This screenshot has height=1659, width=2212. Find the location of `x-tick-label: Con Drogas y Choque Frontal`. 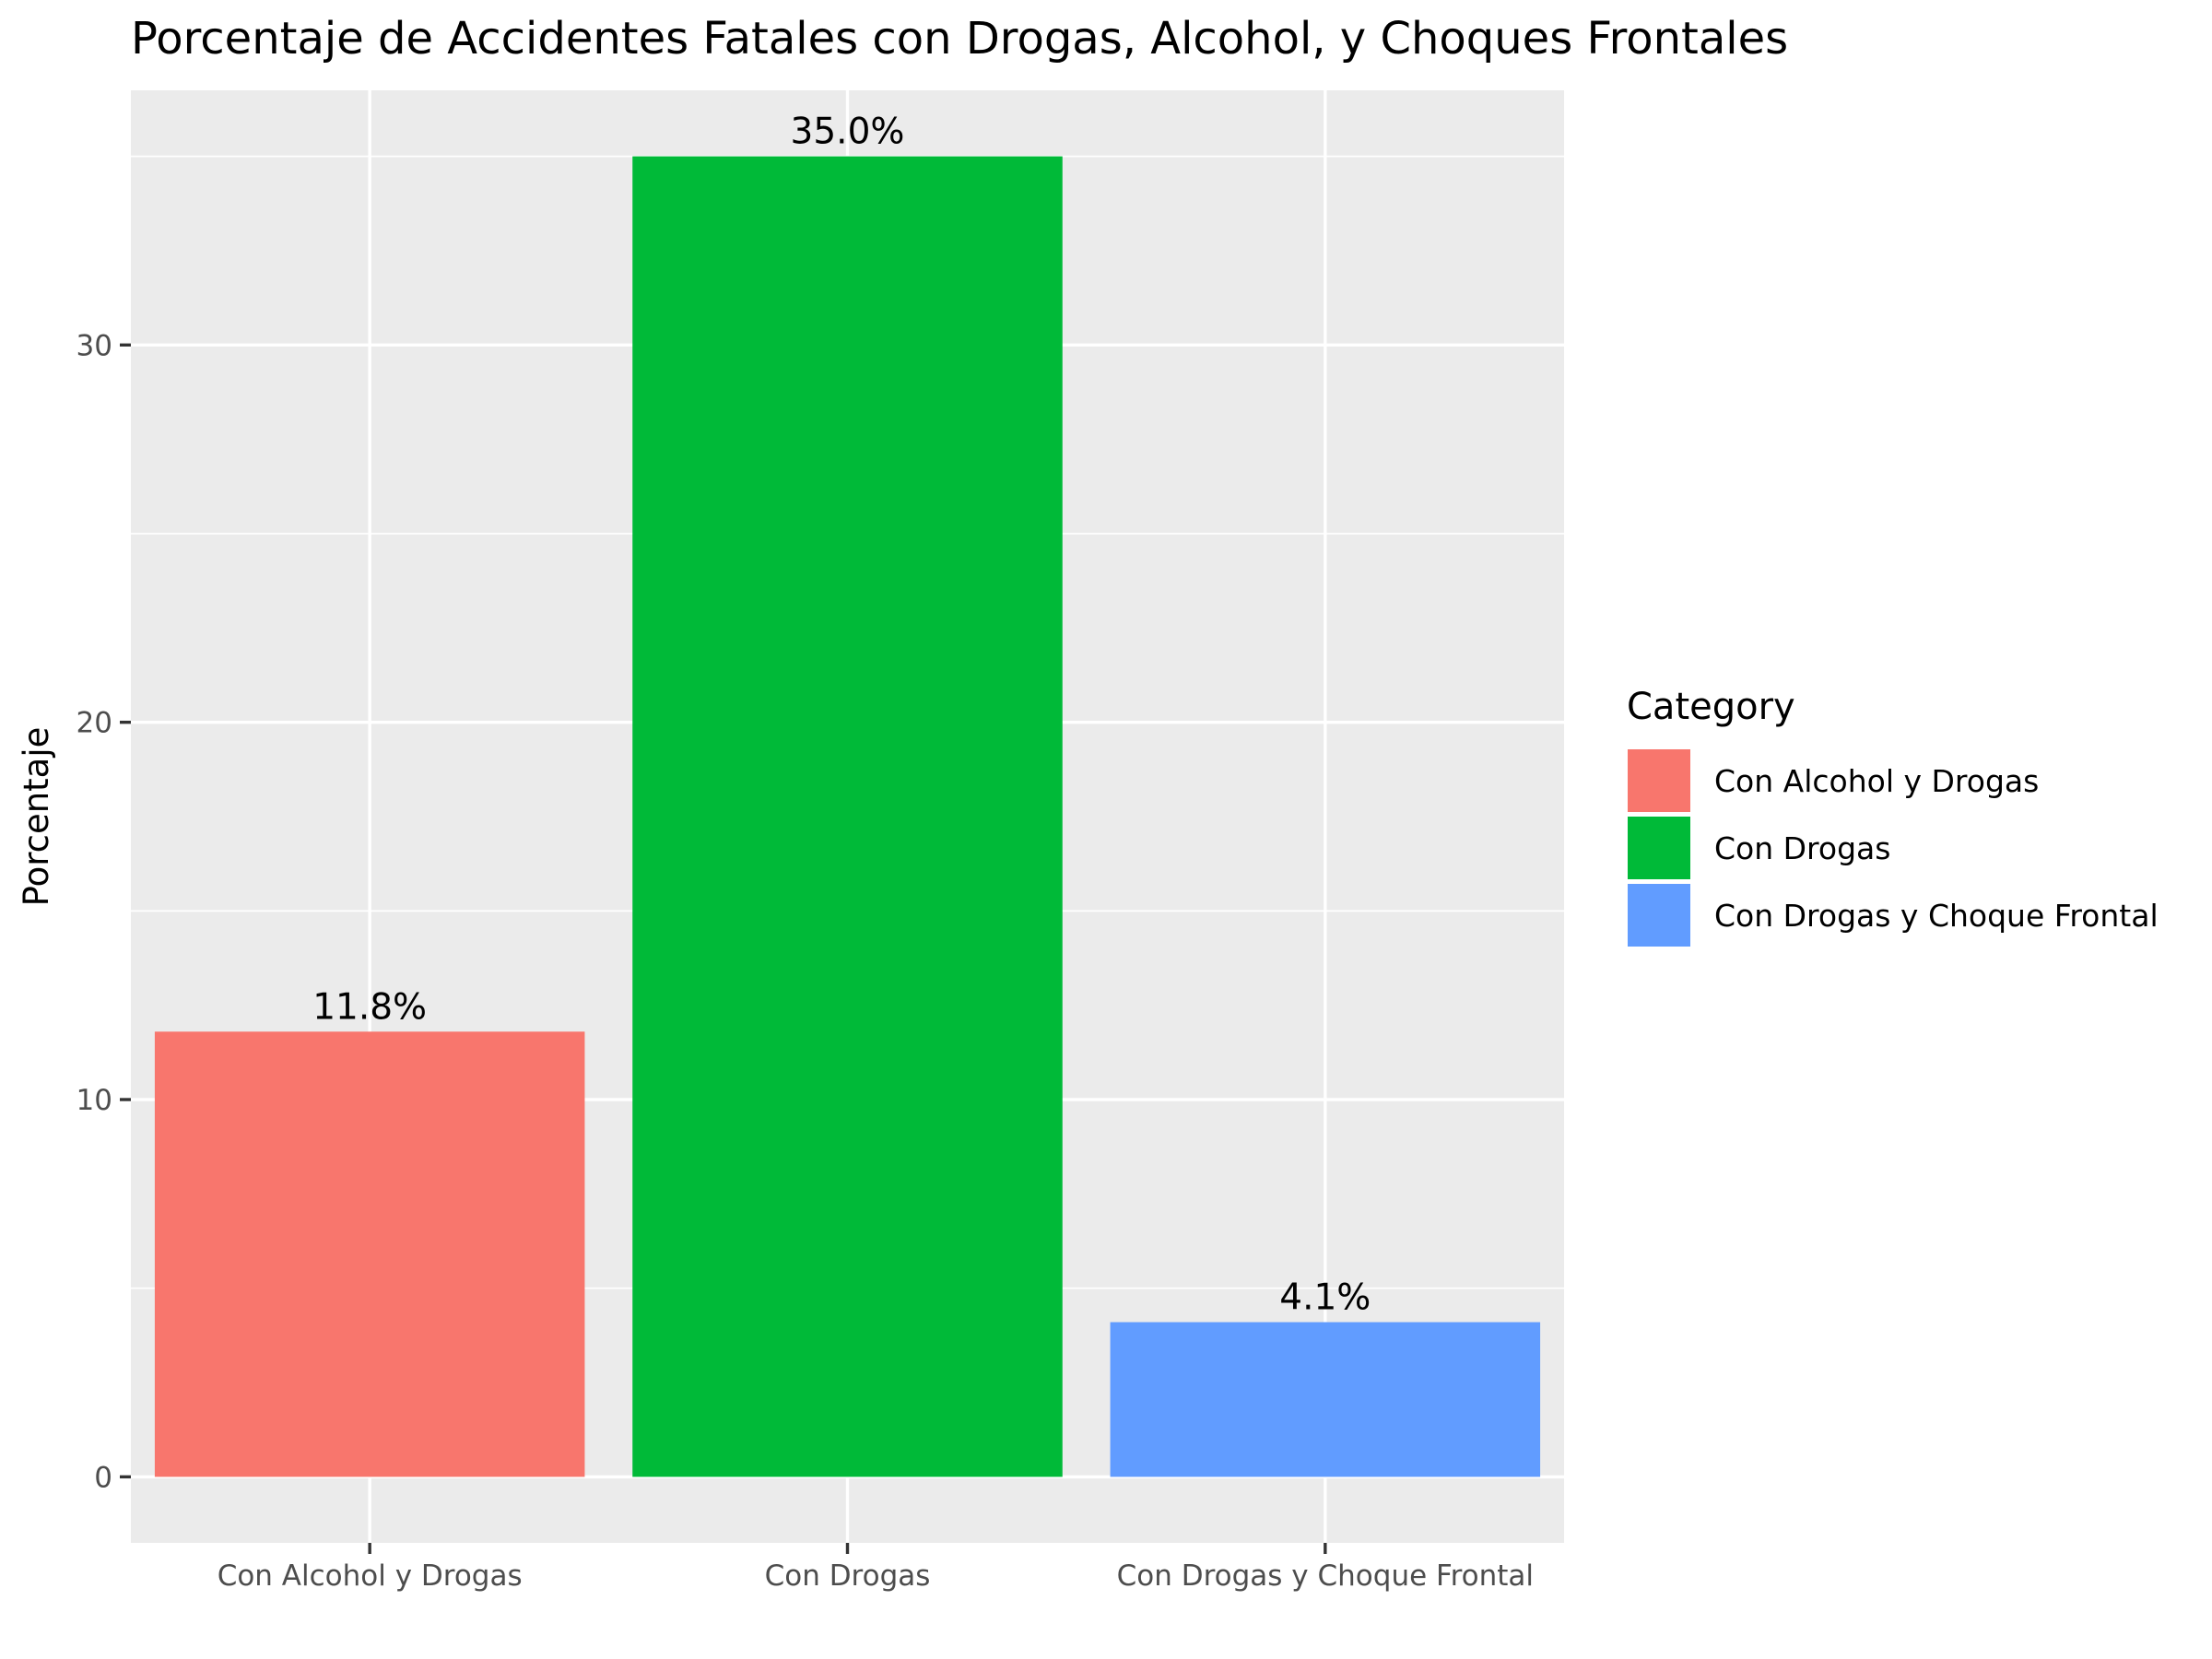

x-tick-label: Con Drogas y Choque Frontal is located at coordinates (1325, 1576).